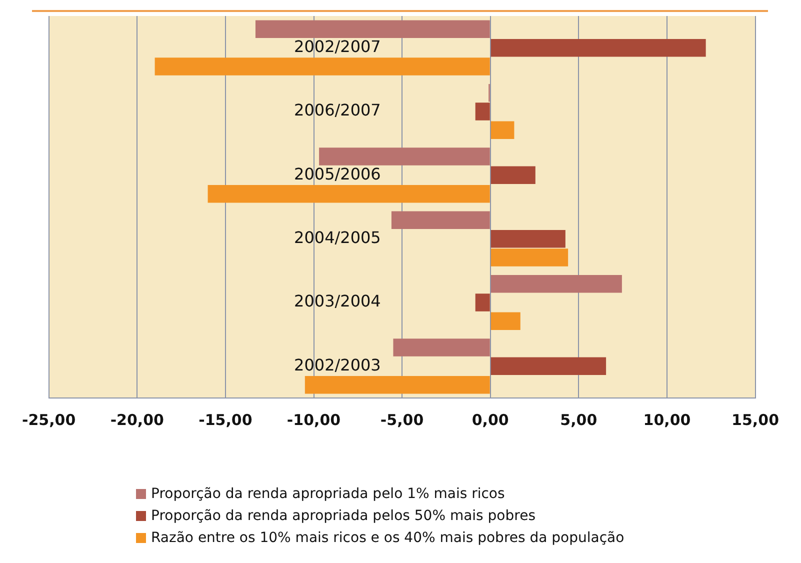 This screenshot has width=801, height=563. I want to click on y-tick-label: 2002/2007, so click(337, 46).